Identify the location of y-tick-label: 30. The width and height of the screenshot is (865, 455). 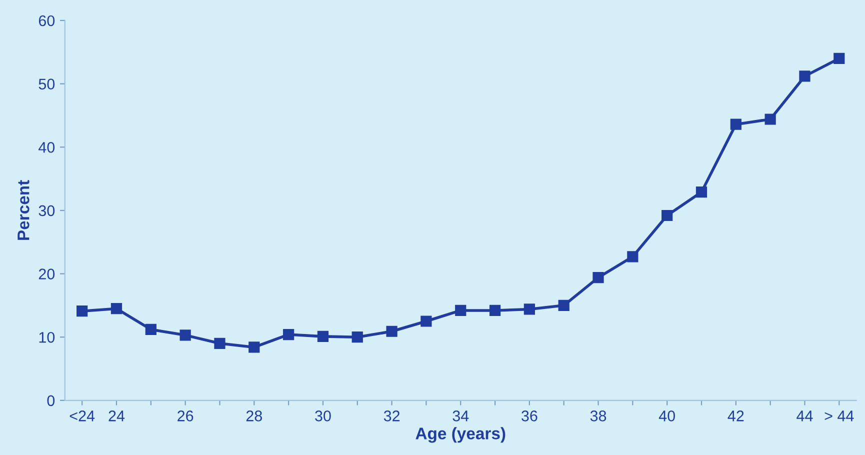
(46, 210).